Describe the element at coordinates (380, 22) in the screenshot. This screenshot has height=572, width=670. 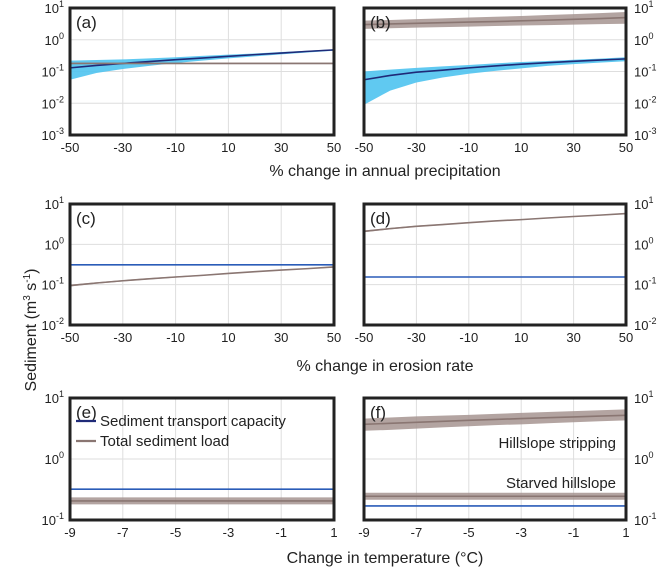
I see `panel-label-b: (b)` at that location.